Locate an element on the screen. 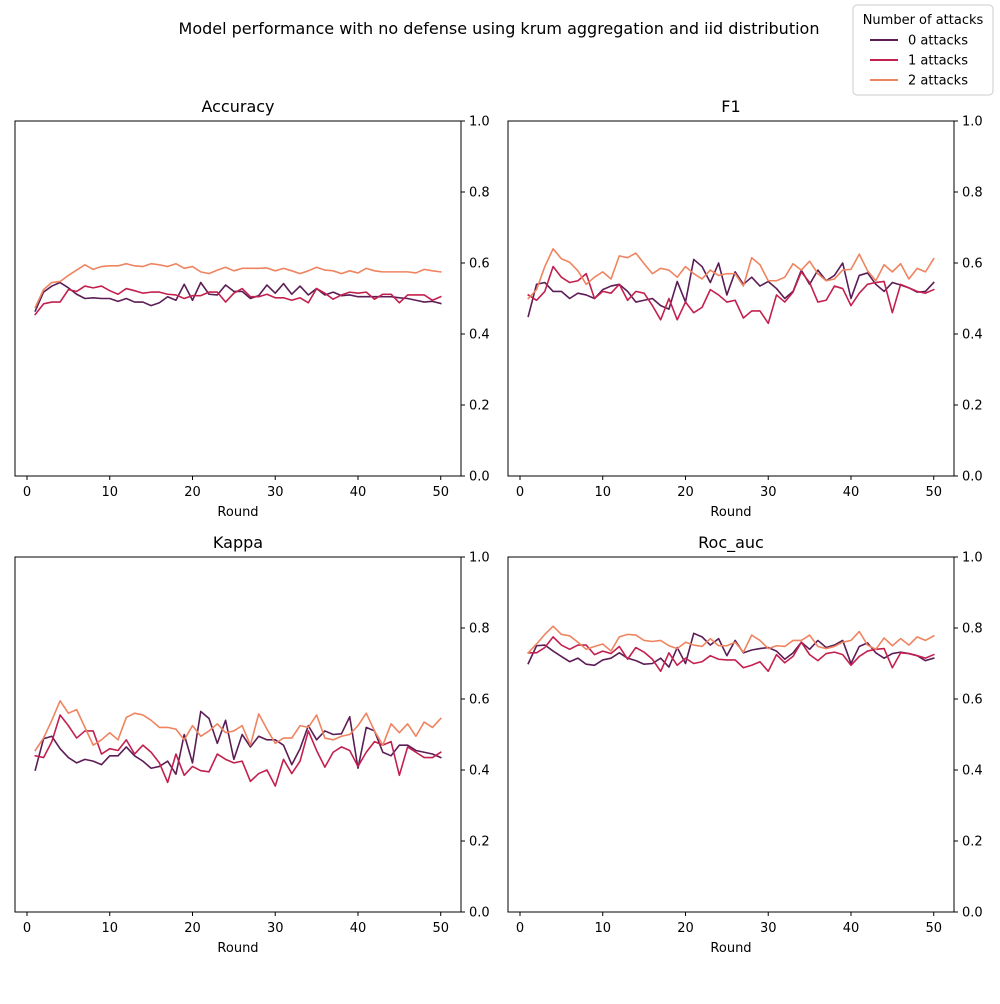  legend-frame is located at coordinates (923, 50).